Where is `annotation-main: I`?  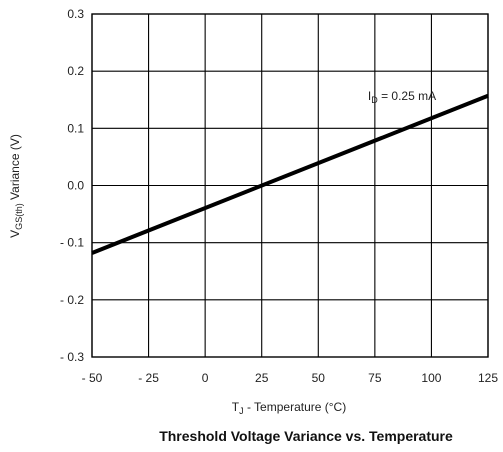 annotation-main: I is located at coordinates (369, 96).